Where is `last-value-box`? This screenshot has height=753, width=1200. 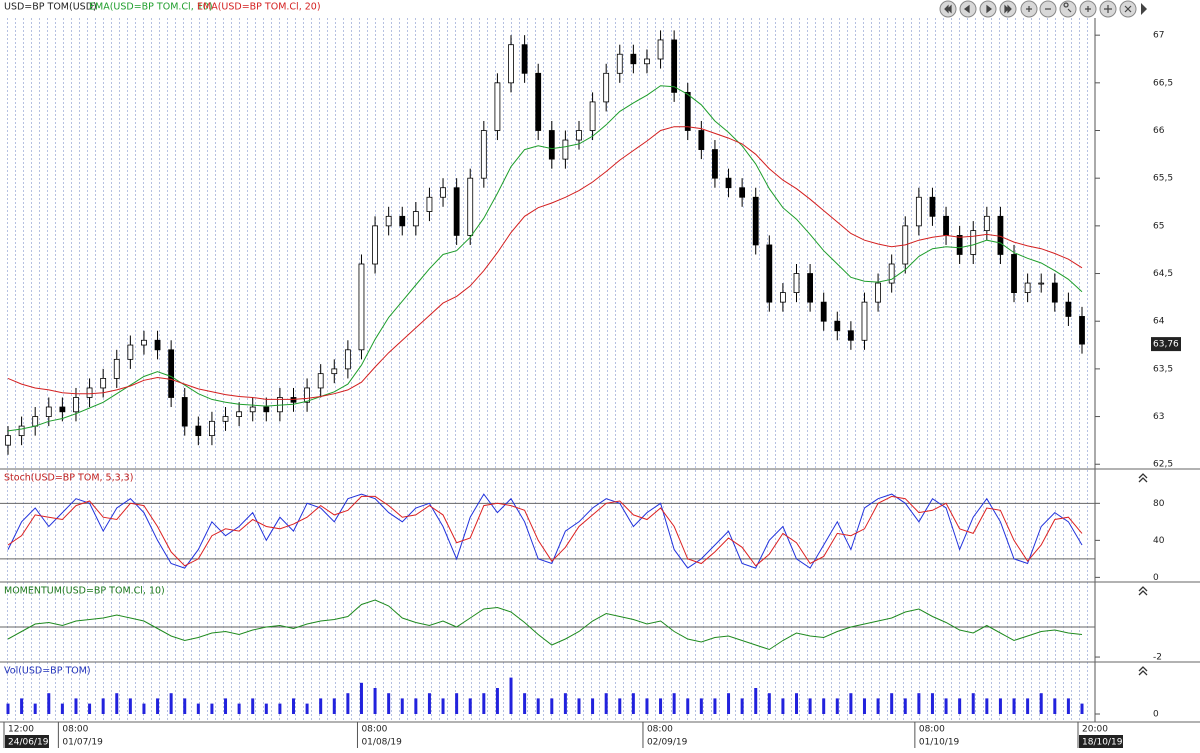 last-value-box is located at coordinates (1166, 344).